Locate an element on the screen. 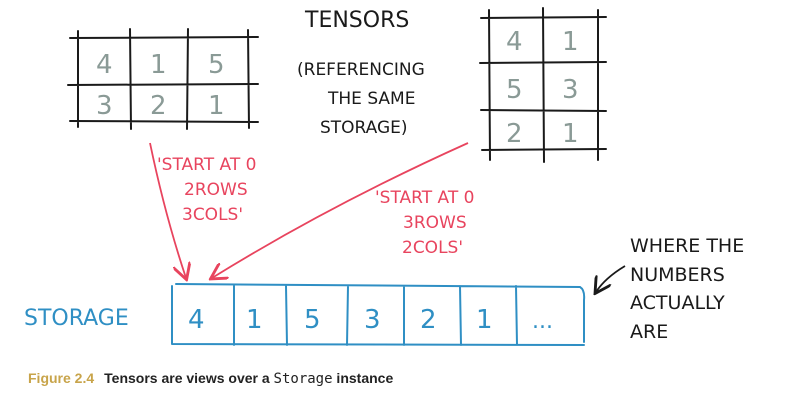 This screenshot has width=795, height=407. tensor-2x3-cell: 5 is located at coordinates (216, 65).